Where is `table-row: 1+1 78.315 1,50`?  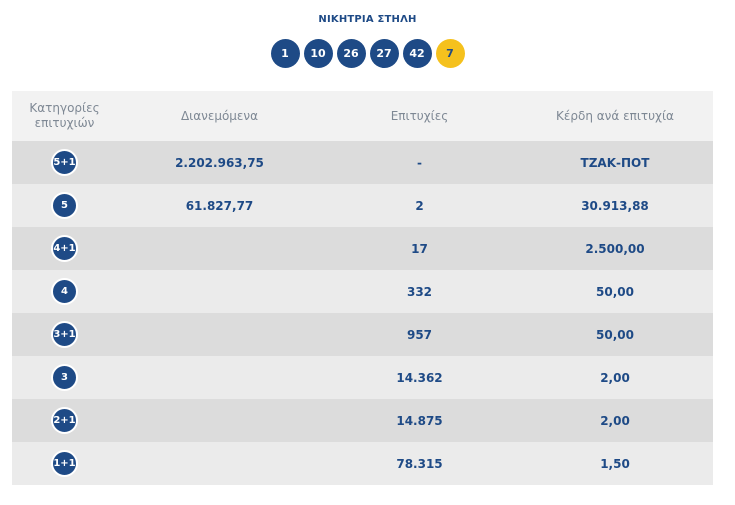
table-row: 1+1 78.315 1,50 is located at coordinates (362, 463).